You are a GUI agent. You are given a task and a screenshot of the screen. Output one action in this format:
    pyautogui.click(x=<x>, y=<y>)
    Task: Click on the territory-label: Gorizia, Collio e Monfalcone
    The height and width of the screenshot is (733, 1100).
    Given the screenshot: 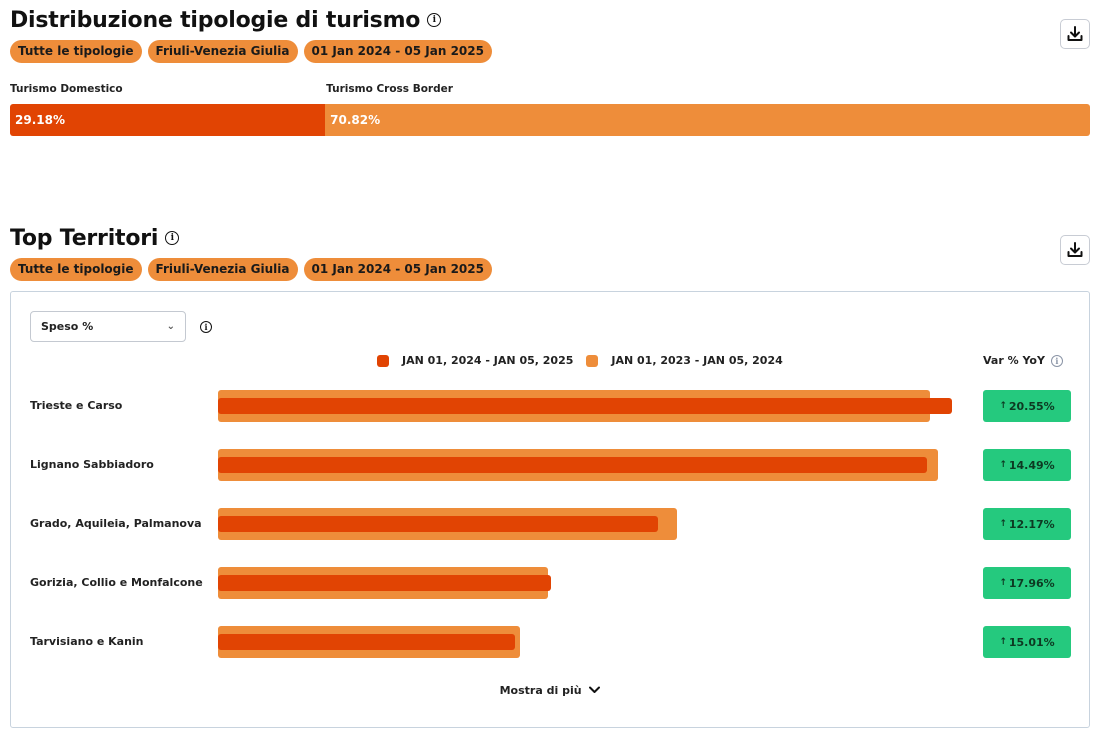 What is the action you would take?
    pyautogui.click(x=116, y=582)
    